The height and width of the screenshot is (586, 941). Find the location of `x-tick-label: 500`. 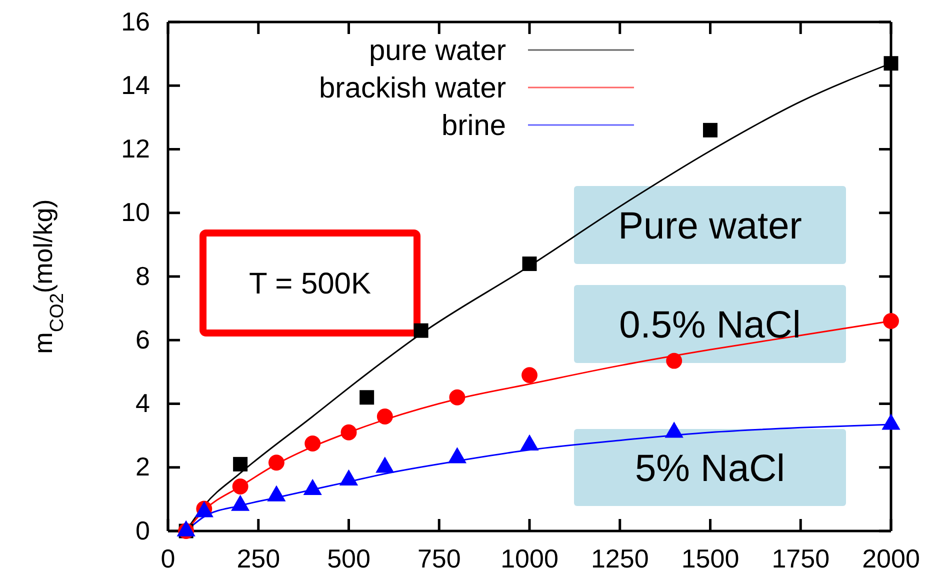

x-tick-label: 500 is located at coordinates (348, 558).